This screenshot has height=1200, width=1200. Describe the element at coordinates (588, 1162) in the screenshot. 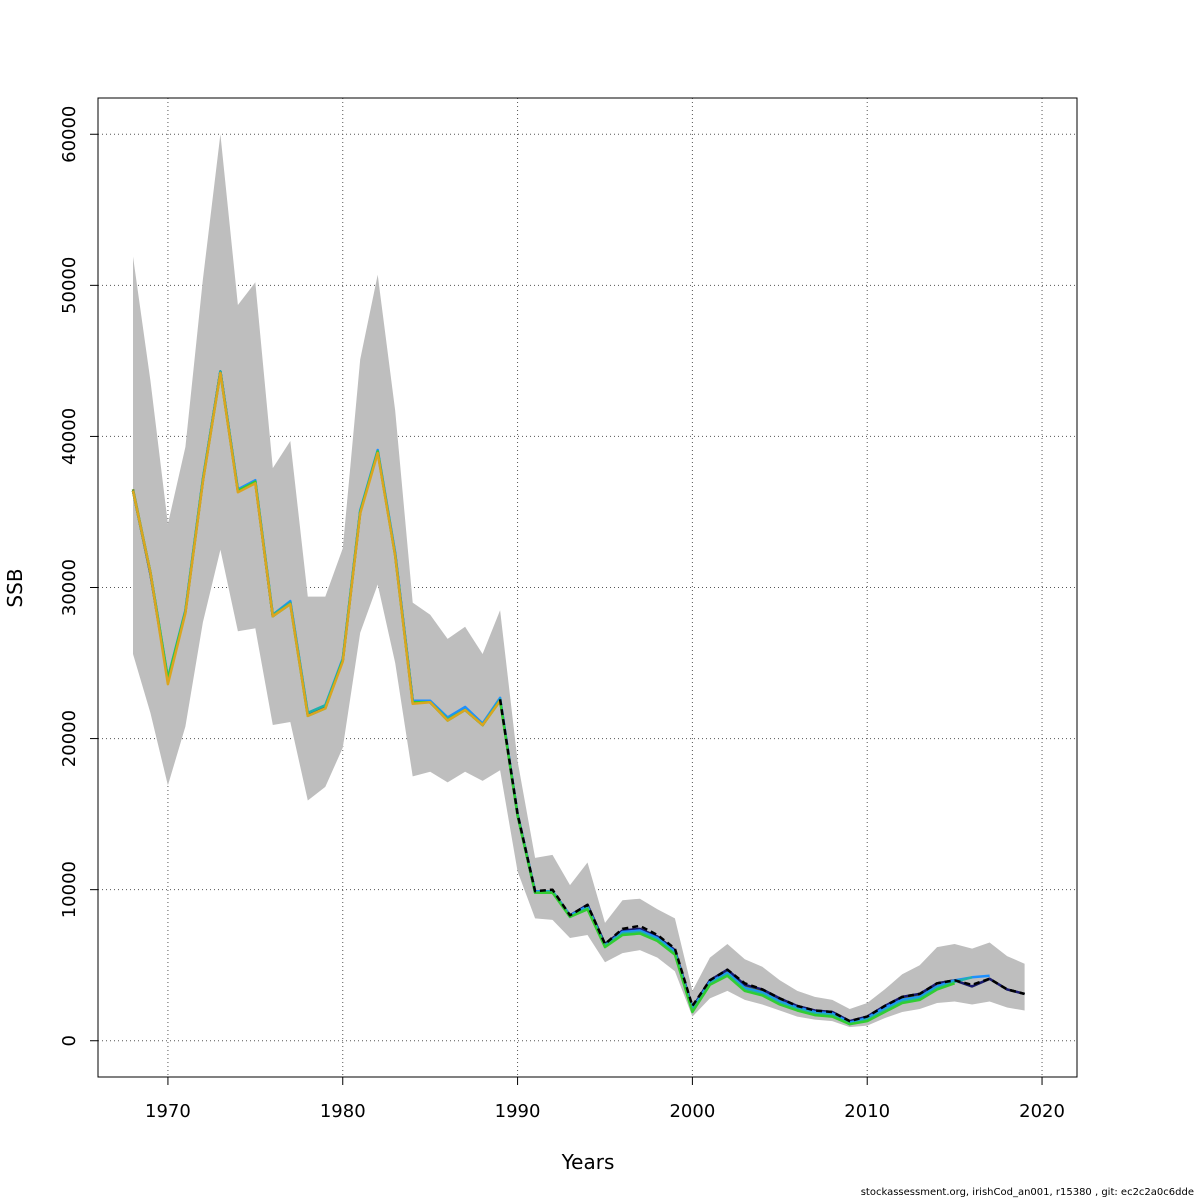

I see `x-axis-title: Years` at that location.